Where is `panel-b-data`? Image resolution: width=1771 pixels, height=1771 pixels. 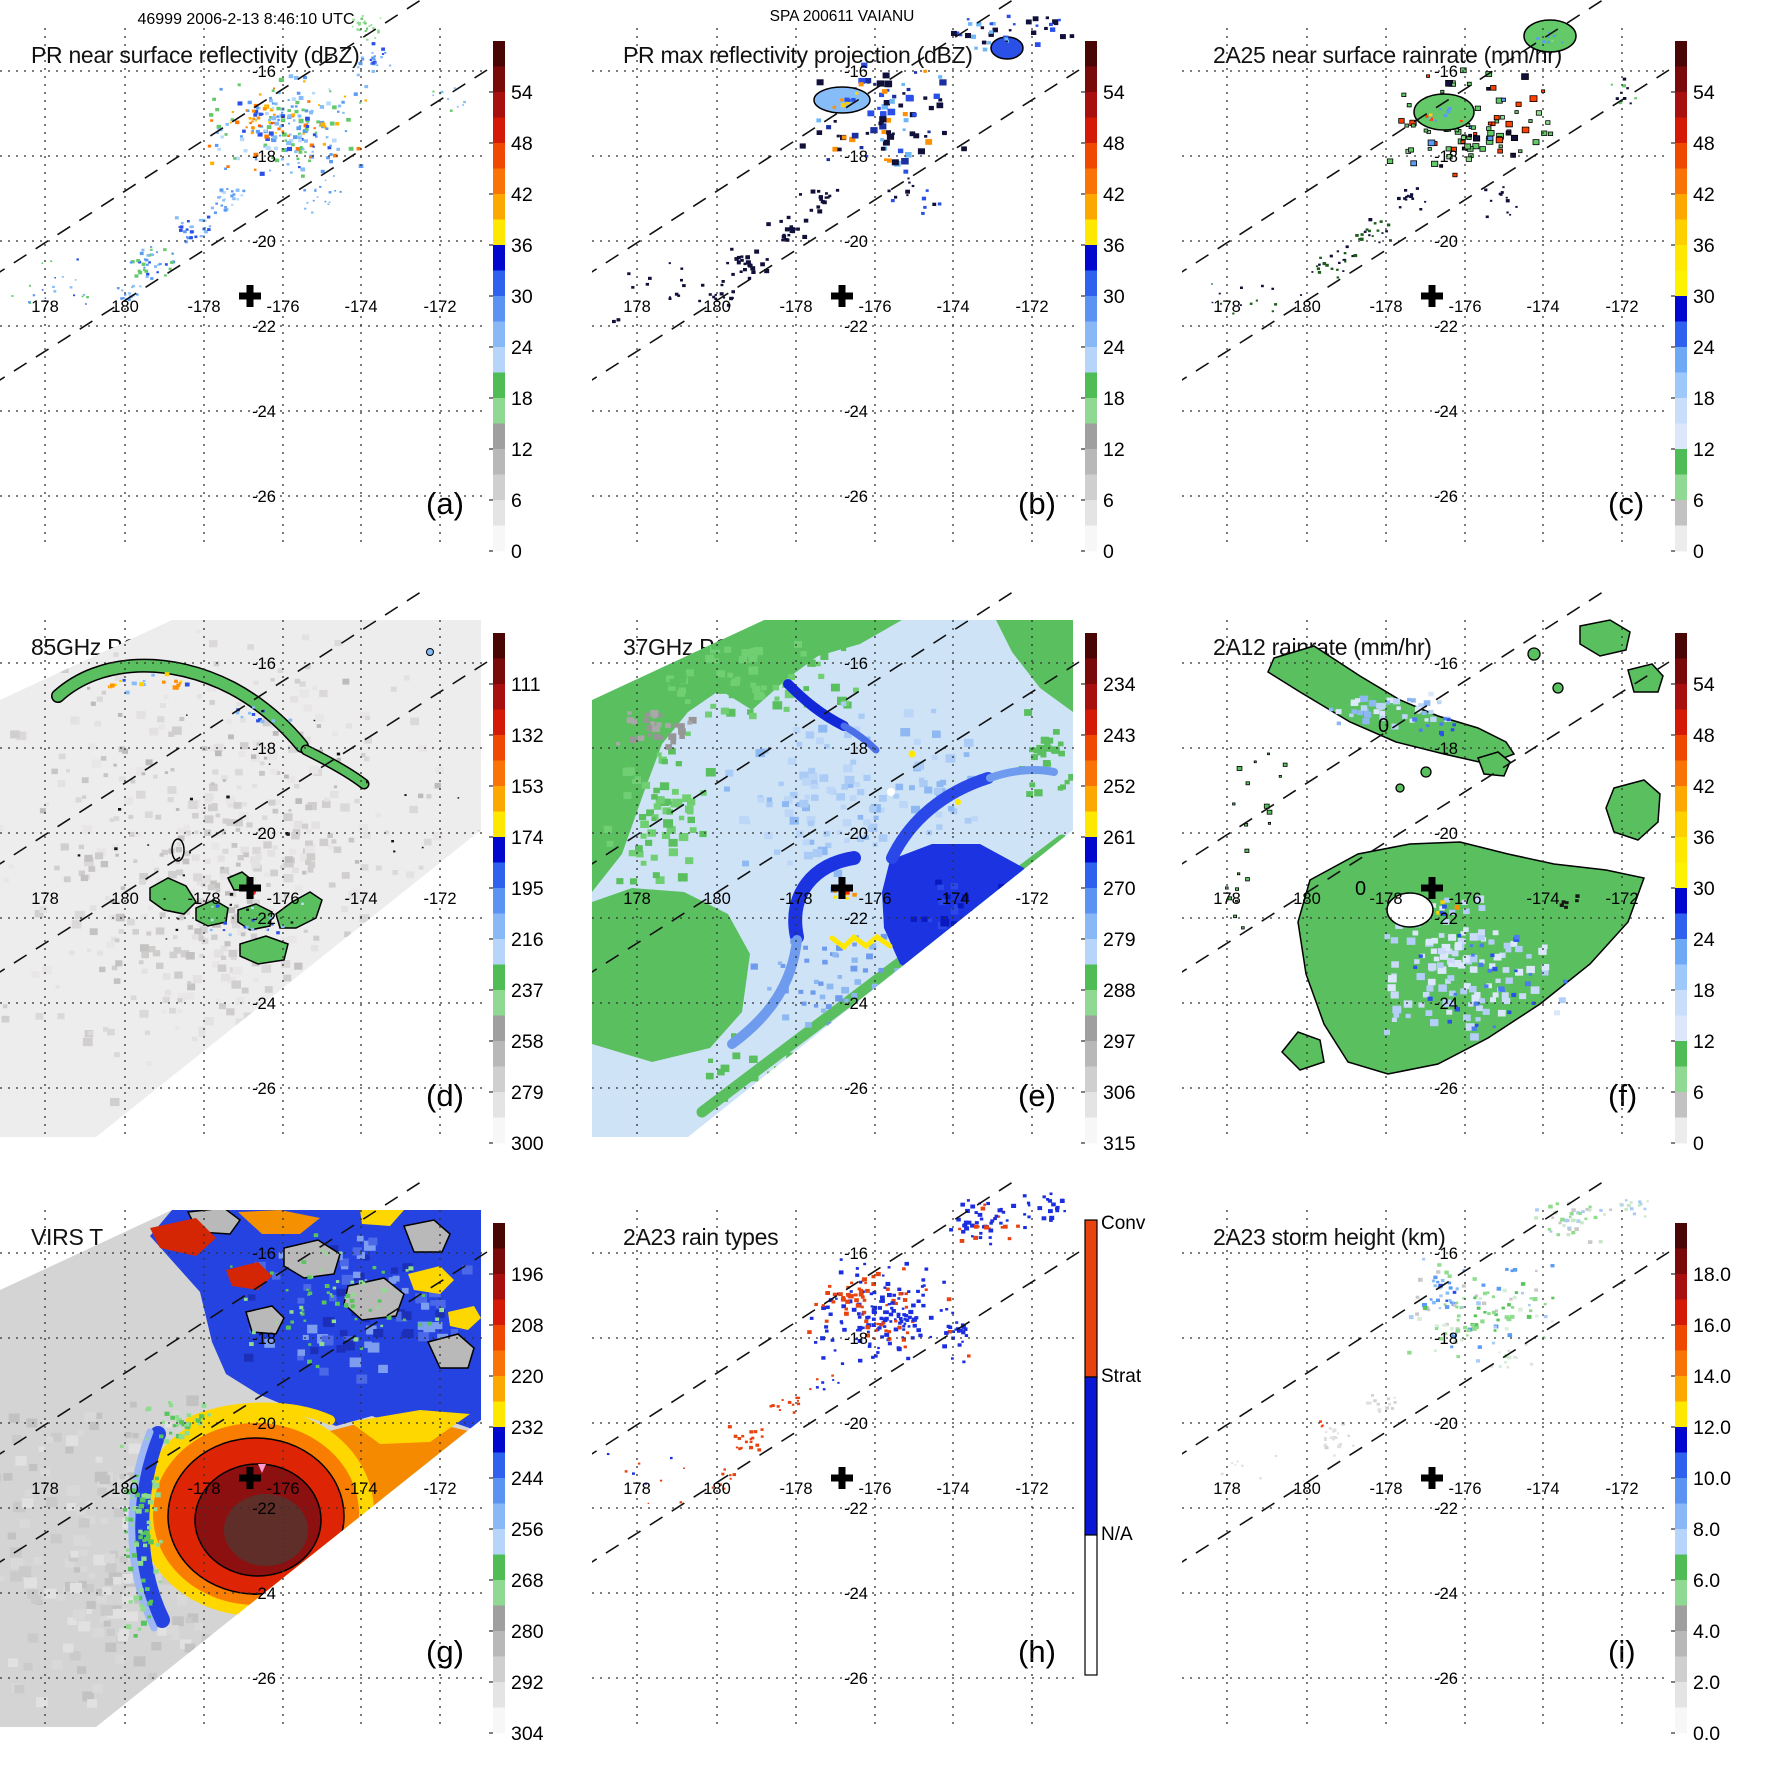
panel-b-data is located at coordinates (843, 169).